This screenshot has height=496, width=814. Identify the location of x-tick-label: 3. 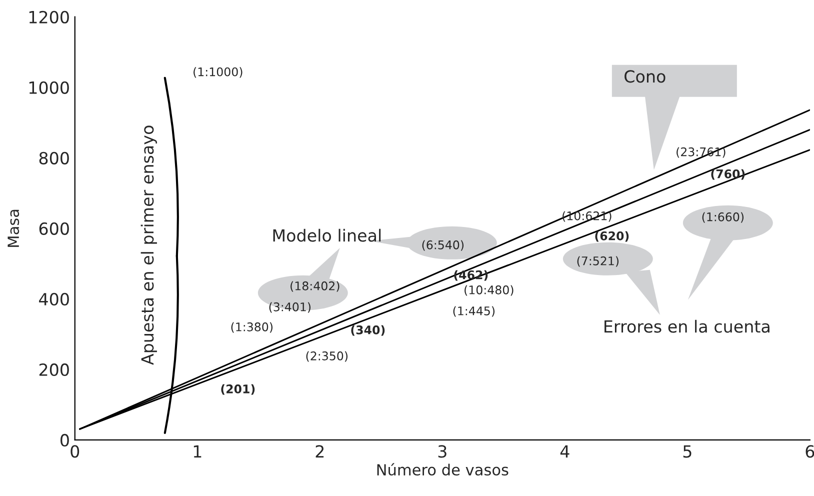
(442, 451).